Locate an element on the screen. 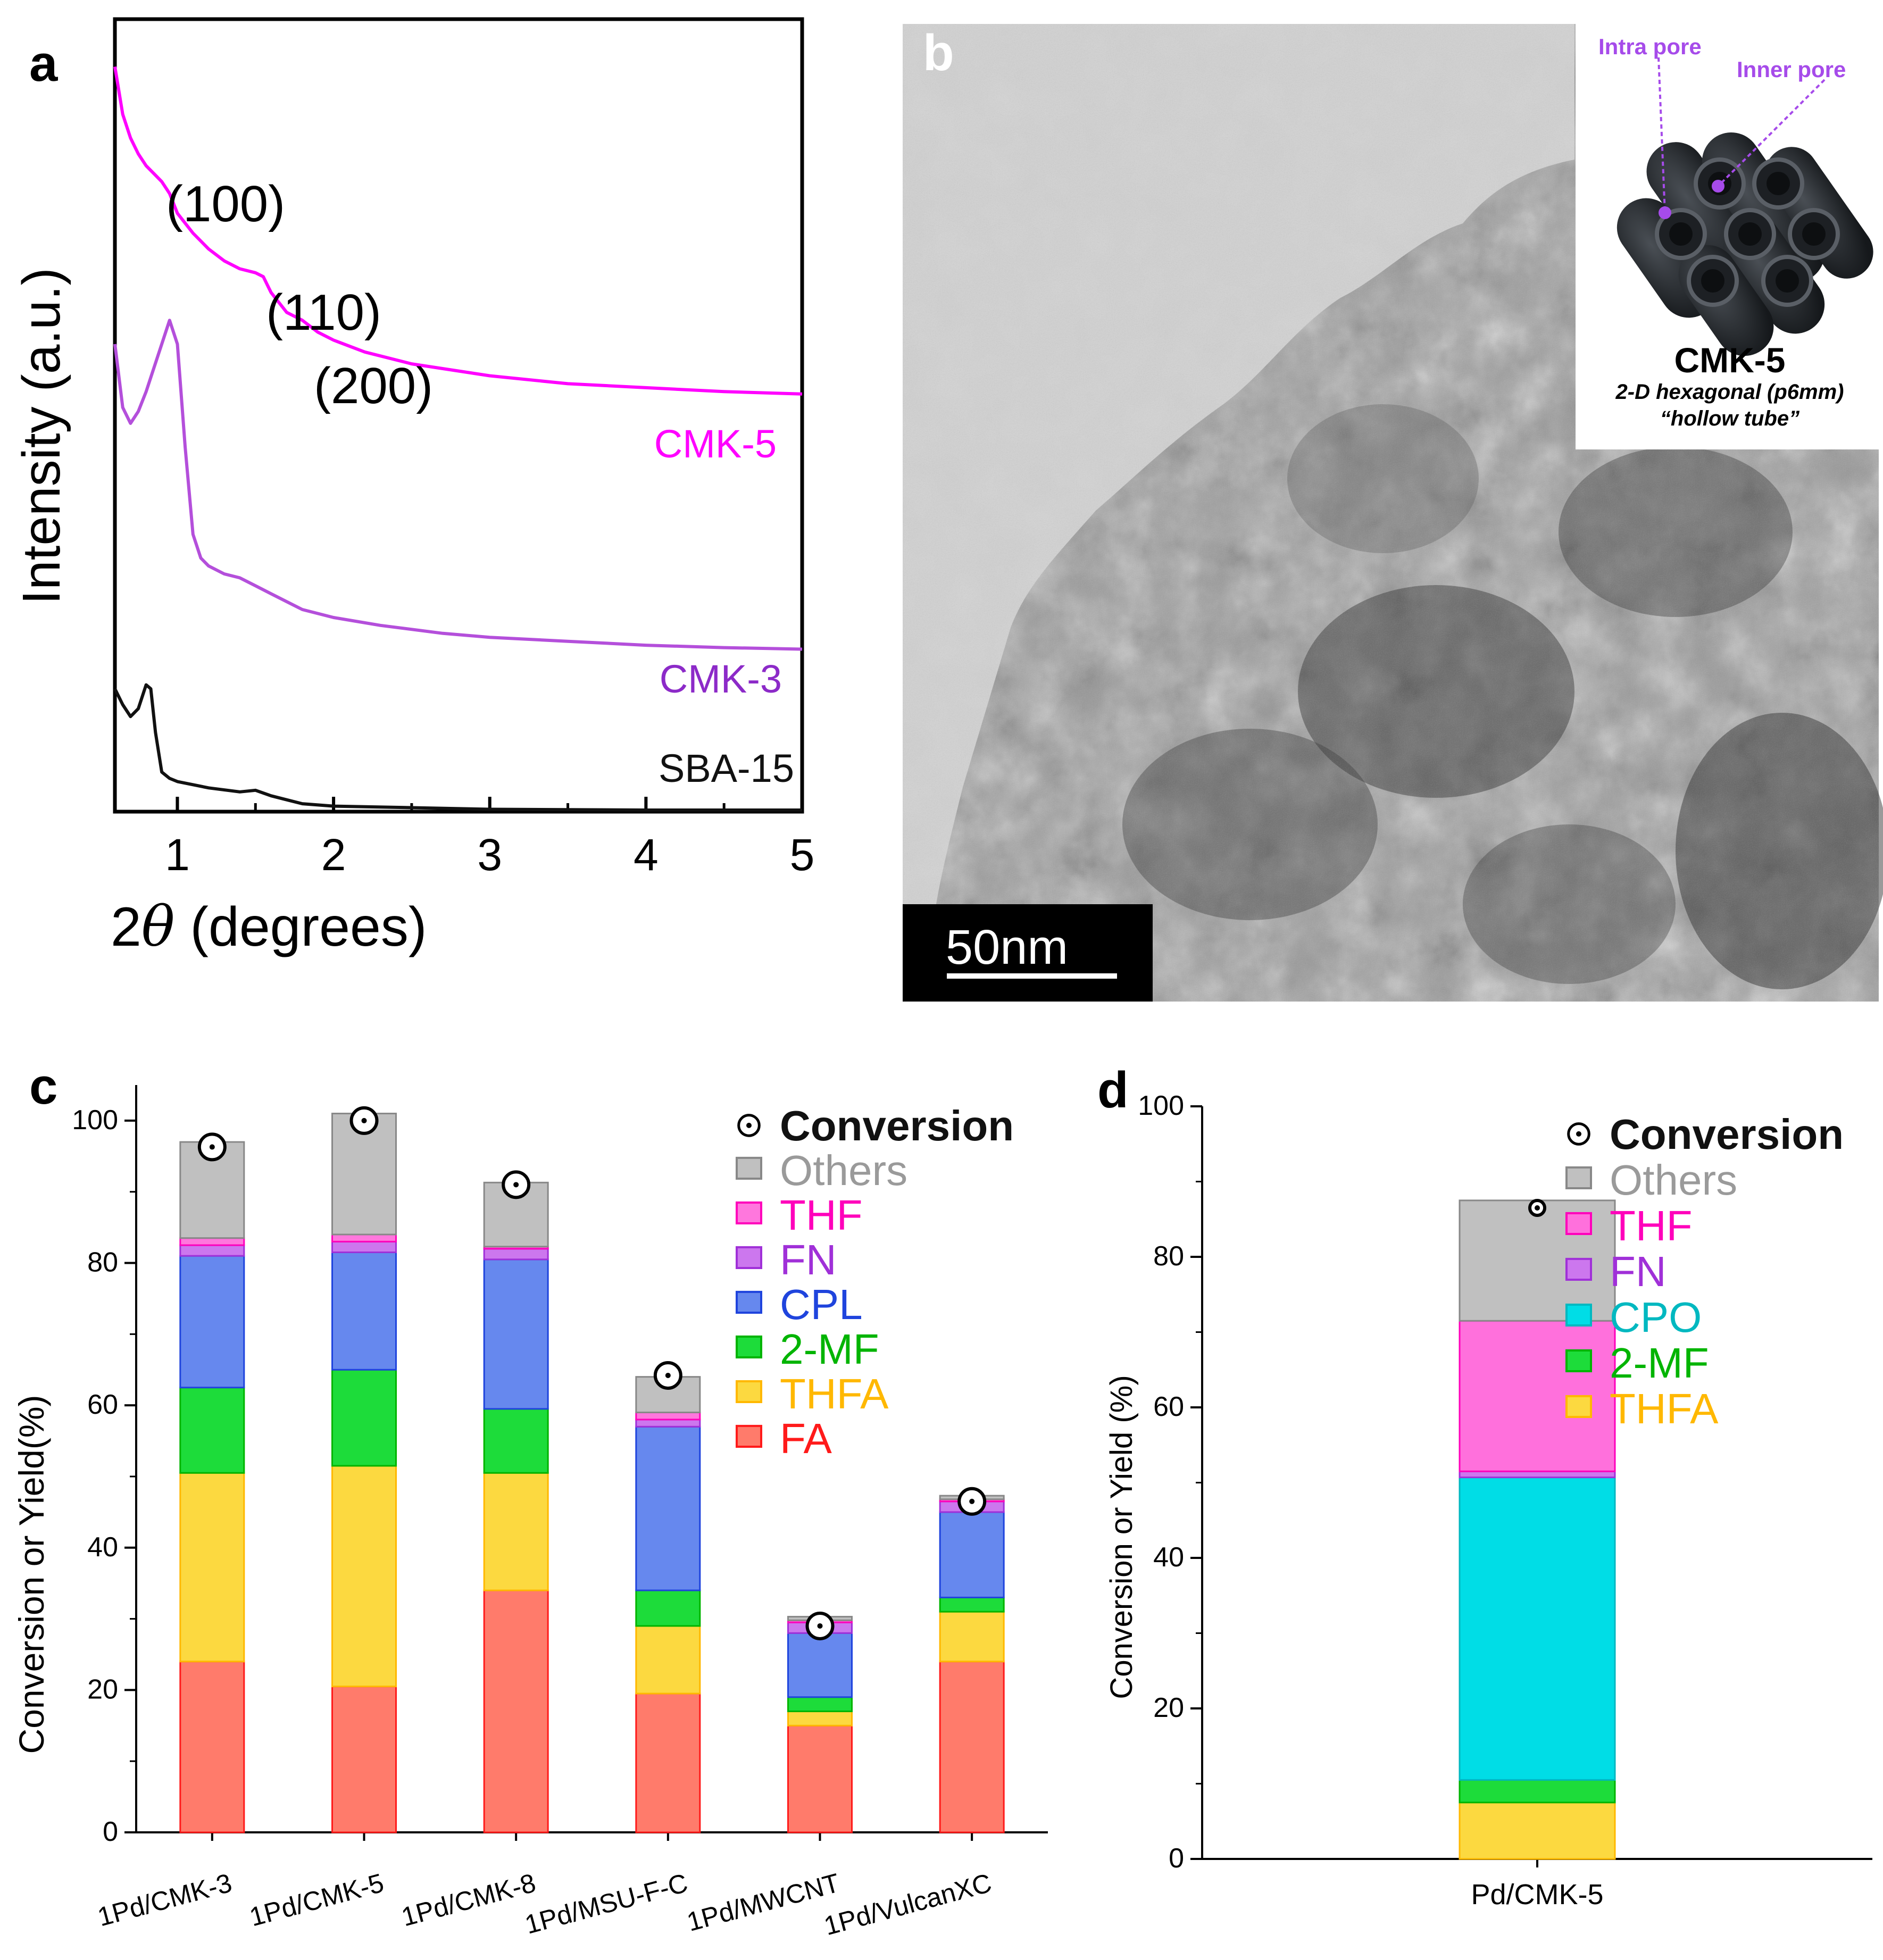 This screenshot has width=1883, height=1960. plot-frame-a is located at coordinates (458, 415).